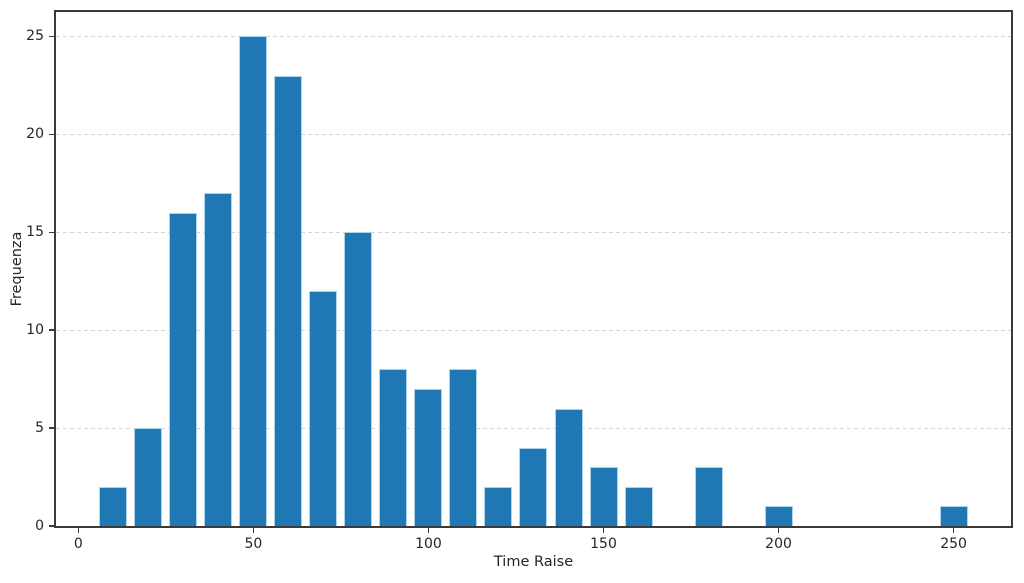 This screenshot has width=1024, height=583. Describe the element at coordinates (35, 134) in the screenshot. I see `y-tick-label: 20` at that location.